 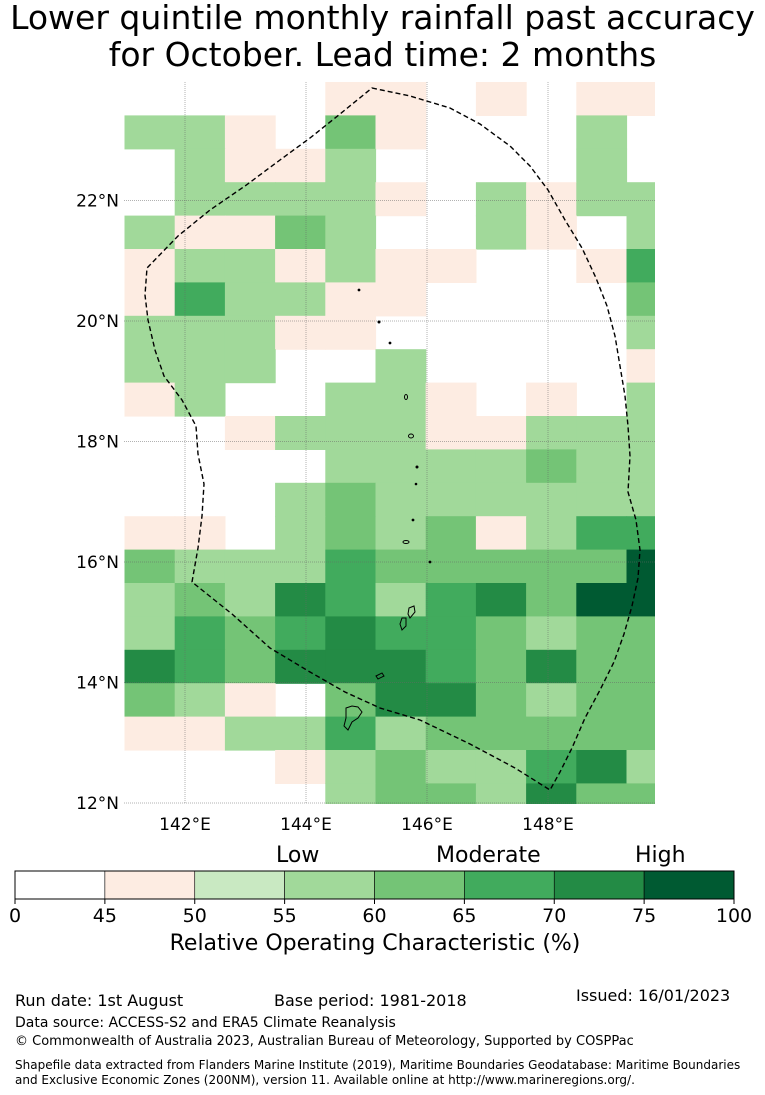 I want to click on colorbar-tick-label: 75, so click(x=644, y=916).